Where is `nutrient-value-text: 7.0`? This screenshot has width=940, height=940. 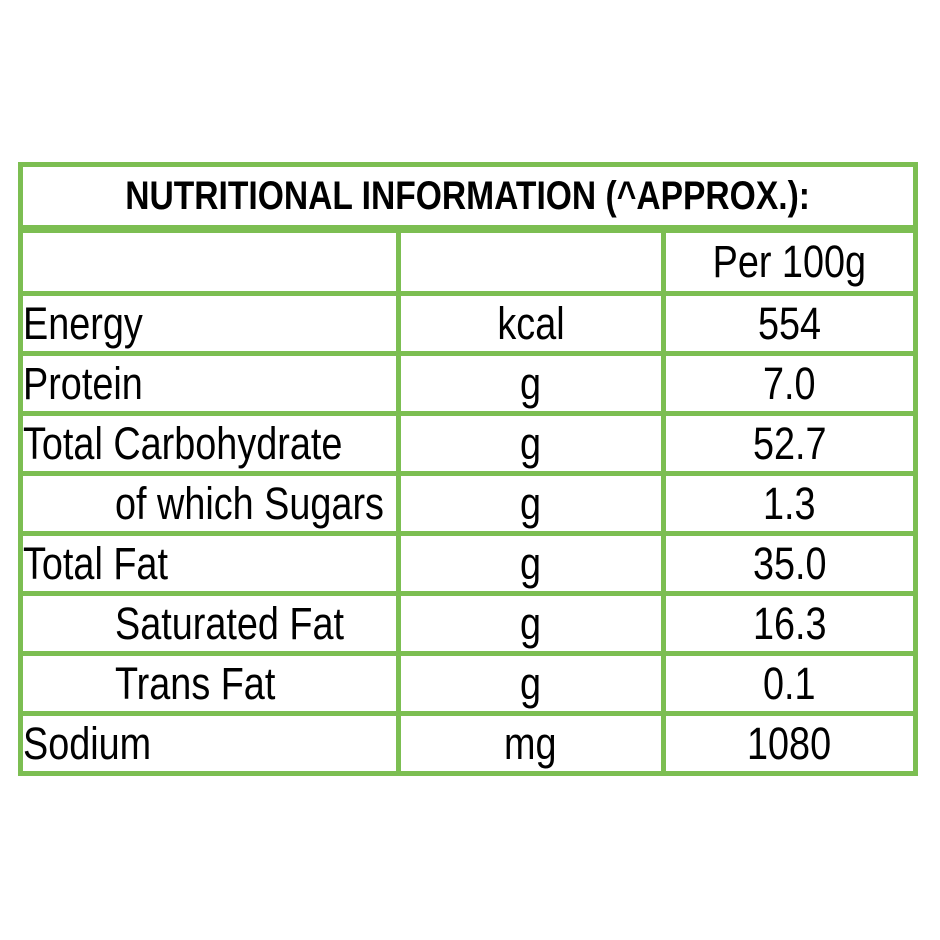 nutrient-value-text: 7.0 is located at coordinates (789, 383).